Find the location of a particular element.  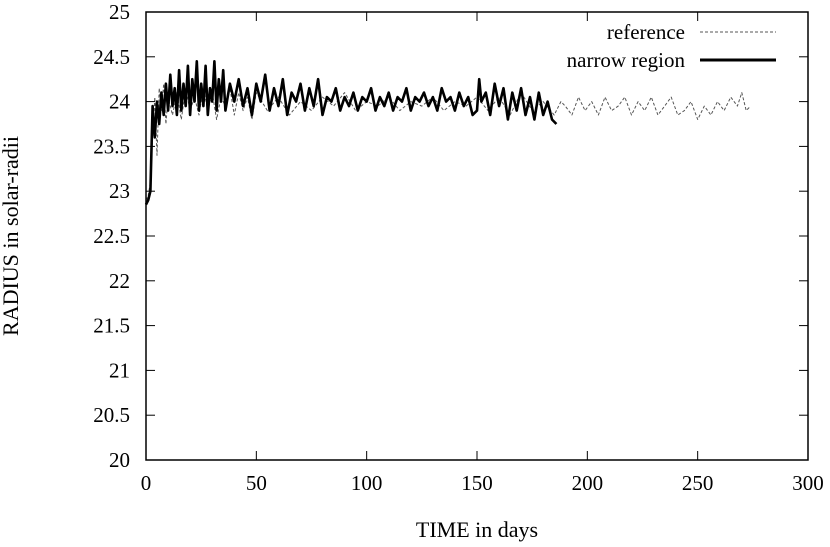

x-tick-label: 250 is located at coordinates (698, 483).